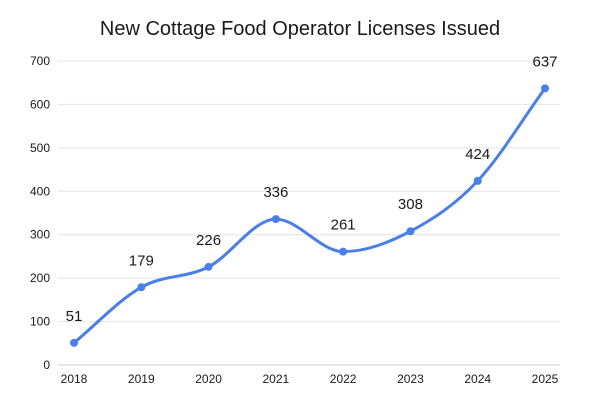 The height and width of the screenshot is (400, 600). What do you see at coordinates (40, 61) in the screenshot?
I see `y-tick-label: 700` at bounding box center [40, 61].